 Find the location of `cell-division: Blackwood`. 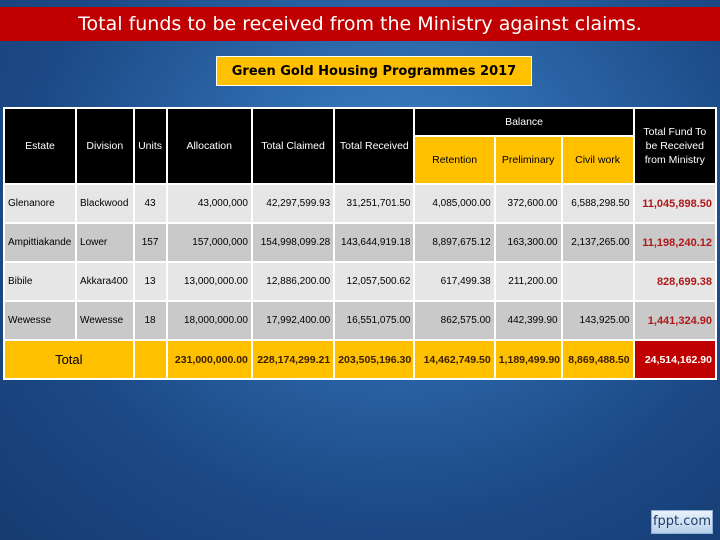

cell-division: Blackwood is located at coordinates (105, 203).